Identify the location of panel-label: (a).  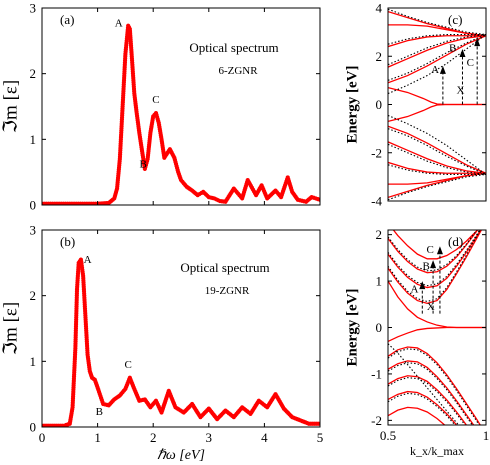
(67, 19).